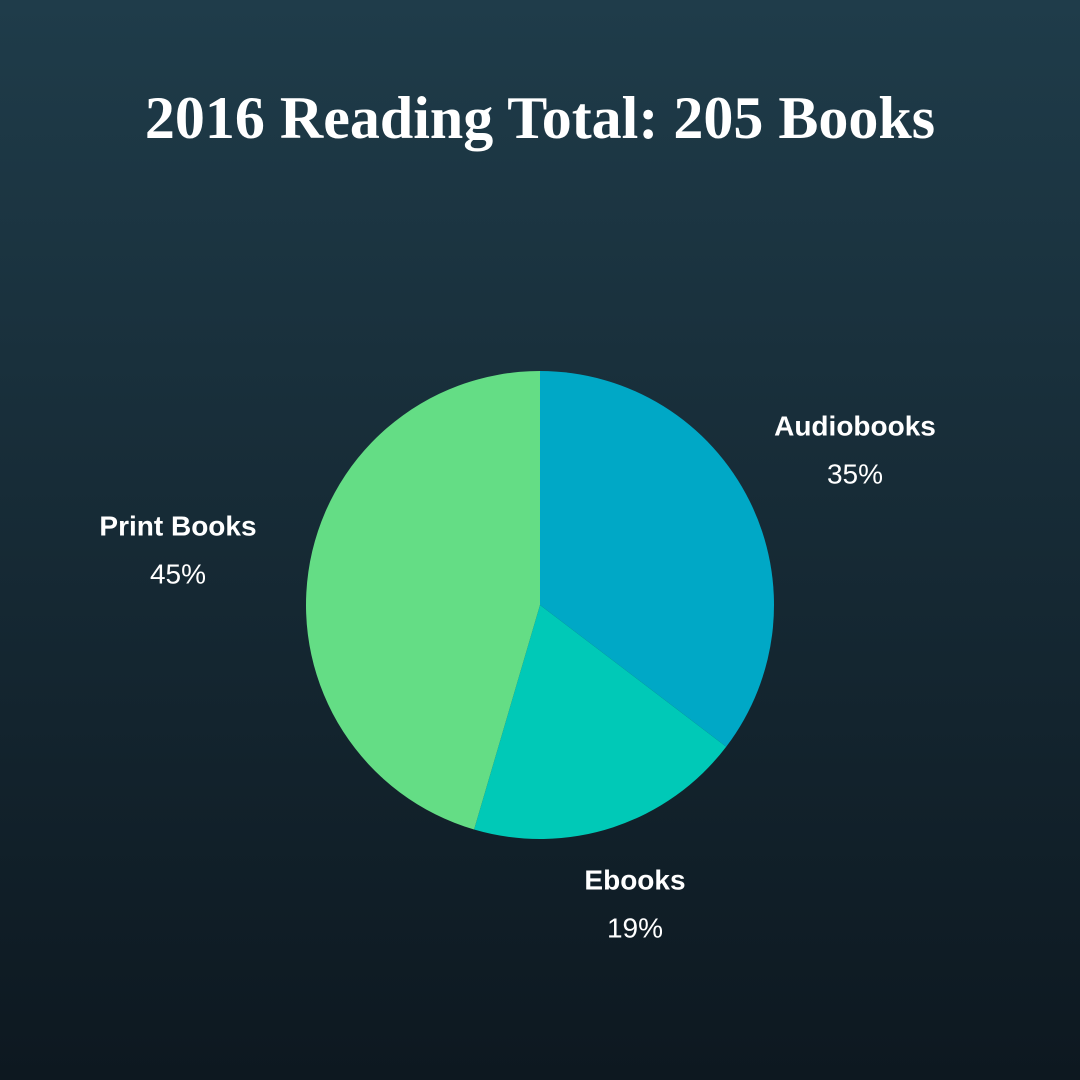 The height and width of the screenshot is (1080, 1080). Describe the element at coordinates (178, 573) in the screenshot. I see `slice-value-label: 45%` at that location.